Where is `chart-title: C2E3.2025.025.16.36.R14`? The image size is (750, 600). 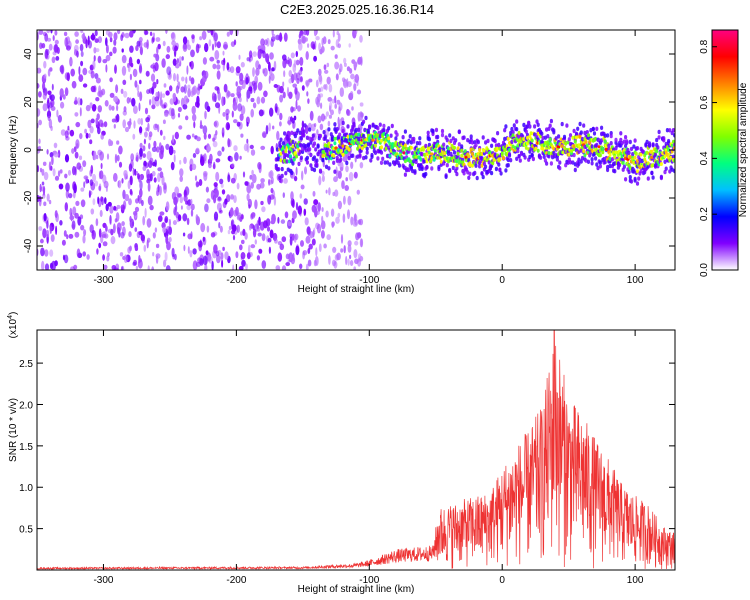
chart-title: C2E3.2025.025.16.36.R14 is located at coordinates (357, 9).